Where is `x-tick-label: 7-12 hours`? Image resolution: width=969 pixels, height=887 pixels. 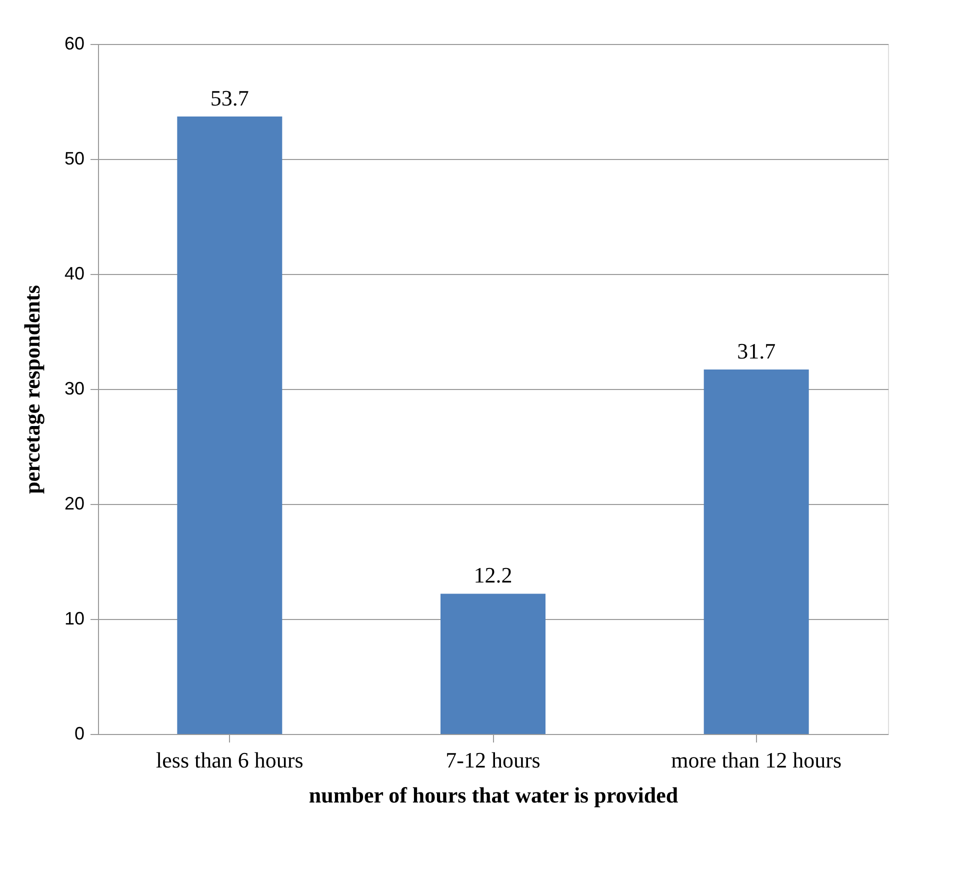 x-tick-label: 7-12 hours is located at coordinates (493, 760).